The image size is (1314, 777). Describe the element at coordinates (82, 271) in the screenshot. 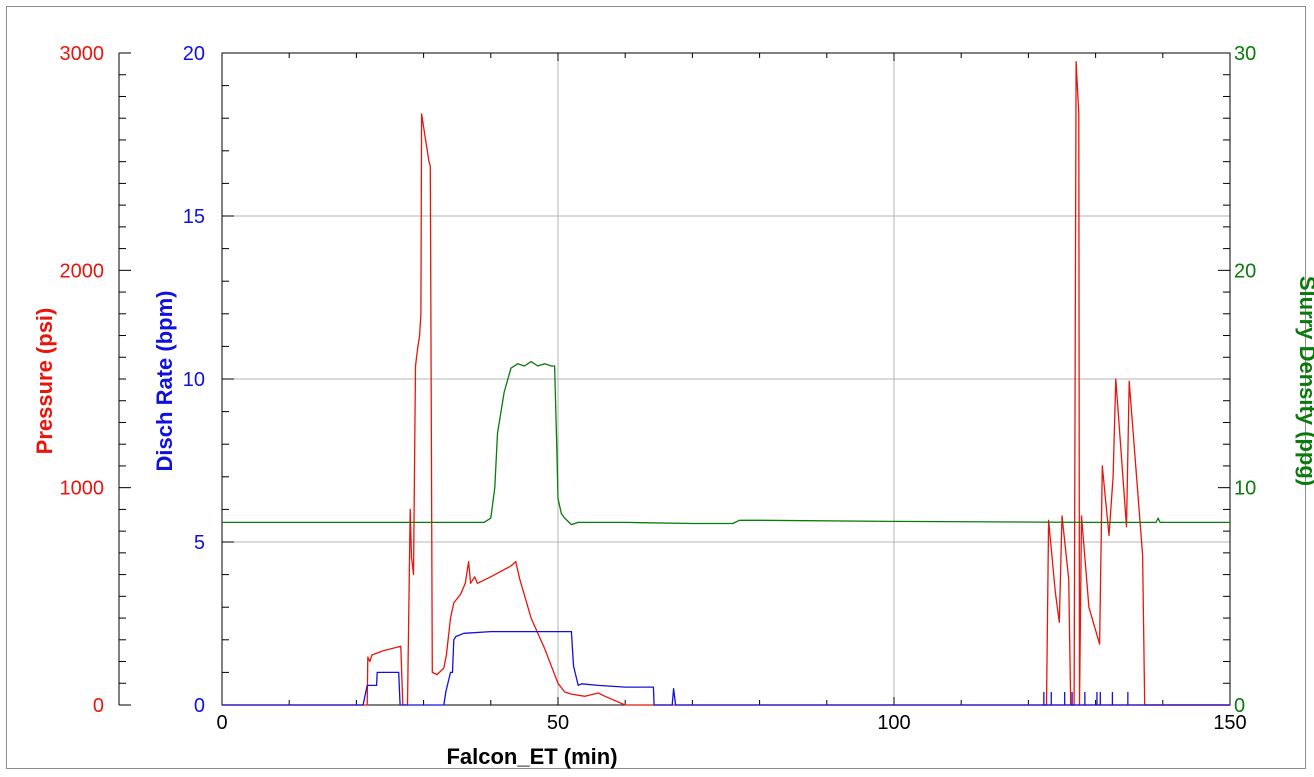

I see `pressure-tick-label: 2000` at that location.